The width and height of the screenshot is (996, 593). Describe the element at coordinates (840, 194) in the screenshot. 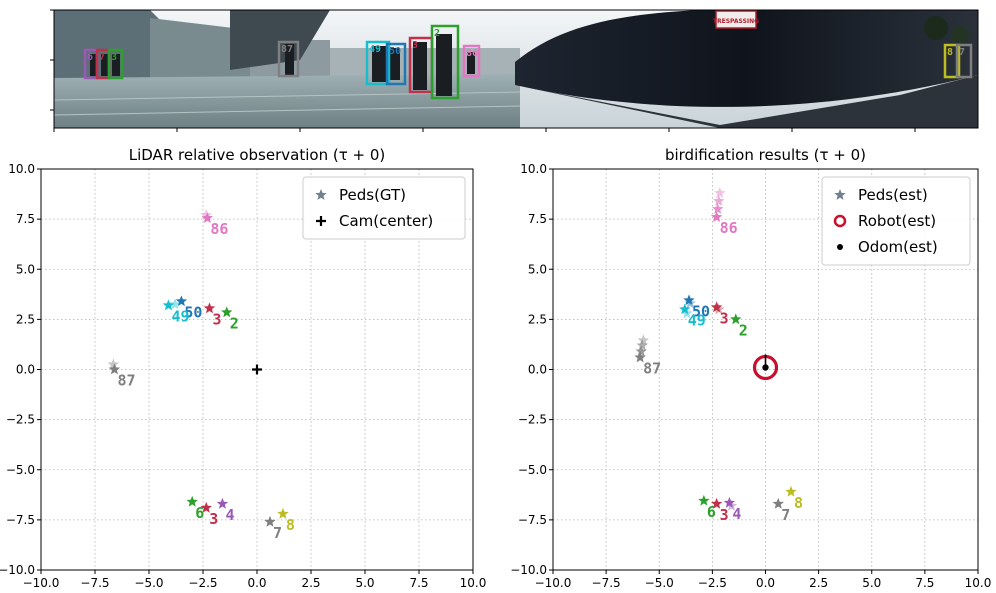

I see `legend-star-icon` at that location.